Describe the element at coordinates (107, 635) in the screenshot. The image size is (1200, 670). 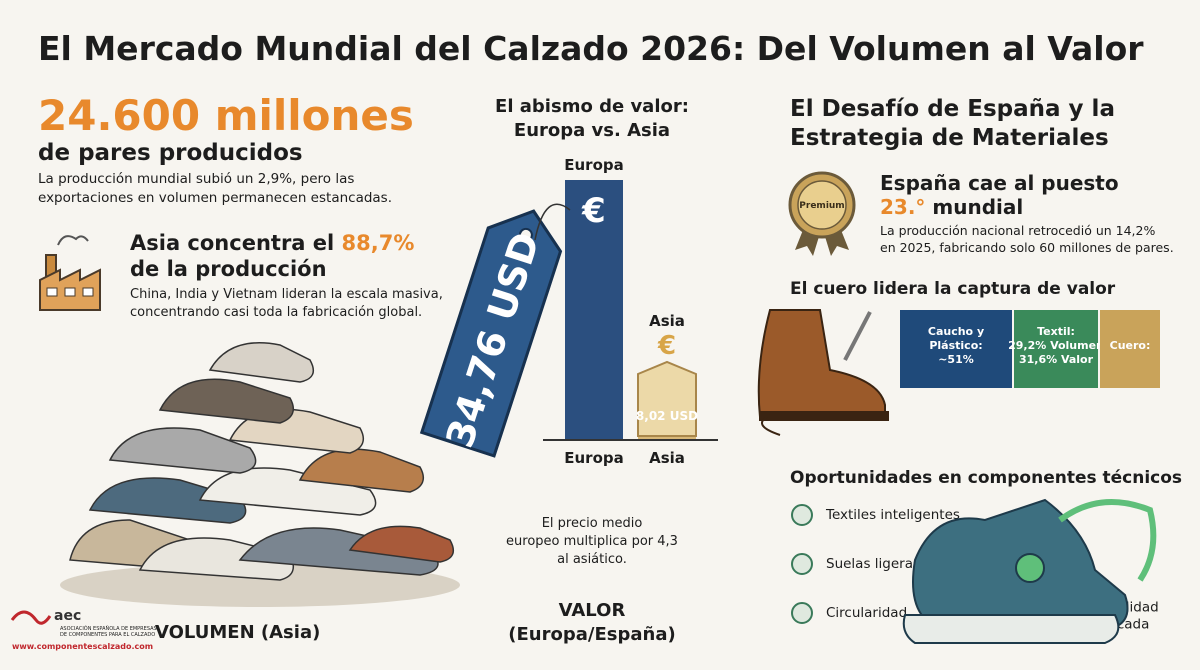
I see `logo-association: DE COMPONENTES PARA EL CALZADO` at that location.